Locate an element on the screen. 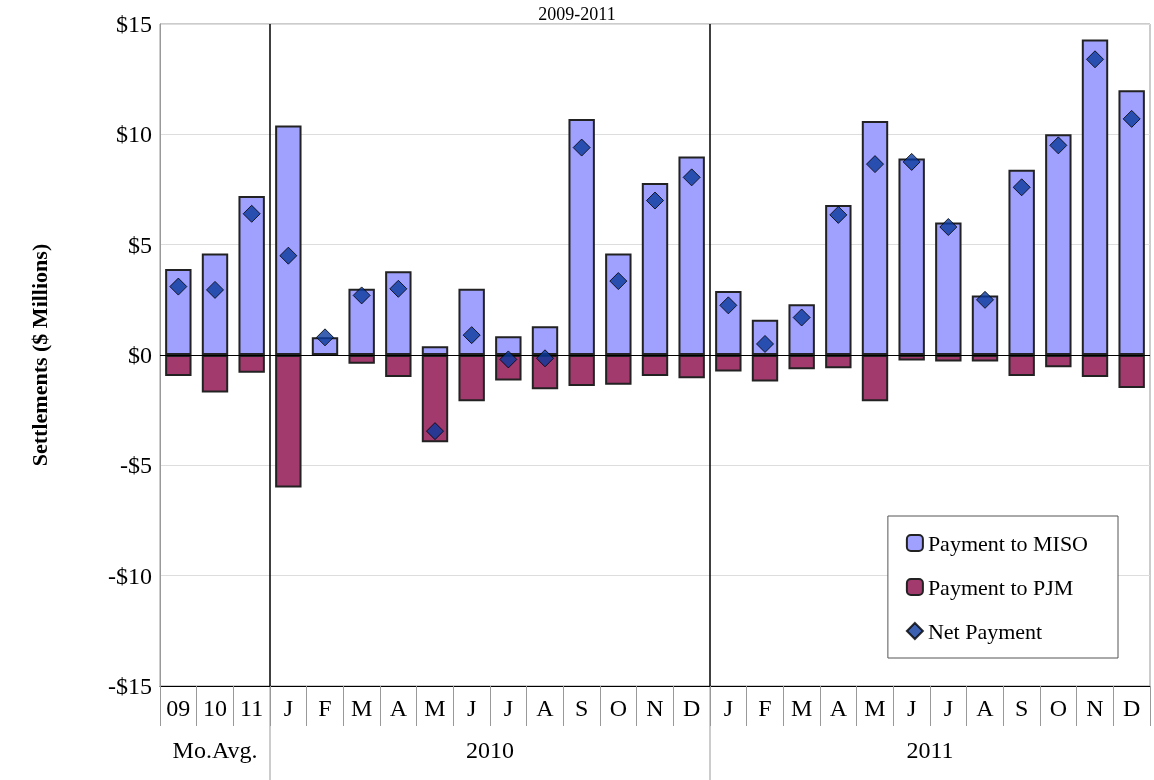 This screenshot has width=1154, height=780. y-tick-label: -$10 is located at coordinates (130, 575).